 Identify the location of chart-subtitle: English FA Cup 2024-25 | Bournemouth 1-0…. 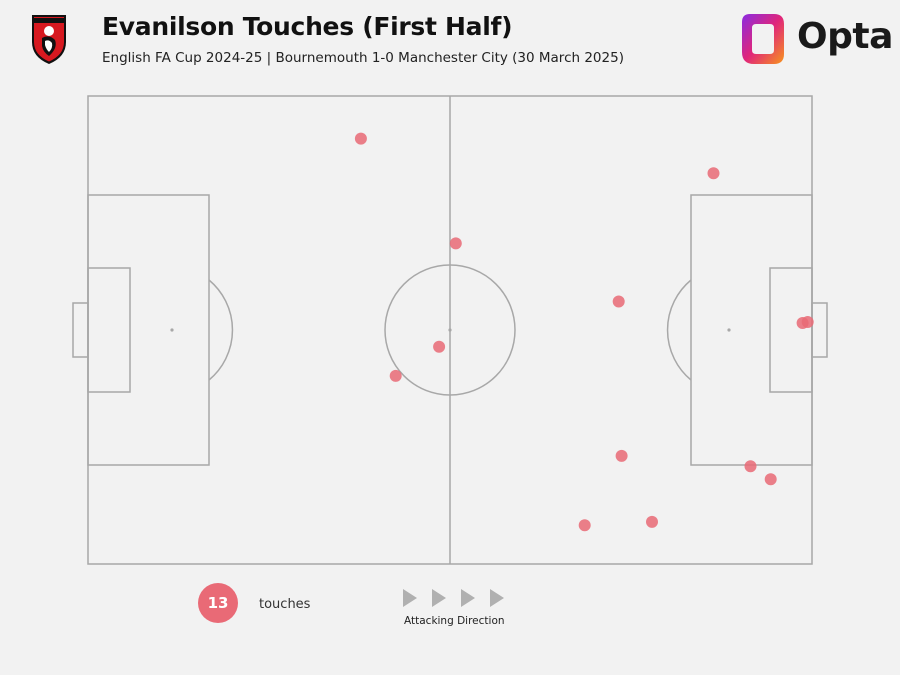
(363, 58).